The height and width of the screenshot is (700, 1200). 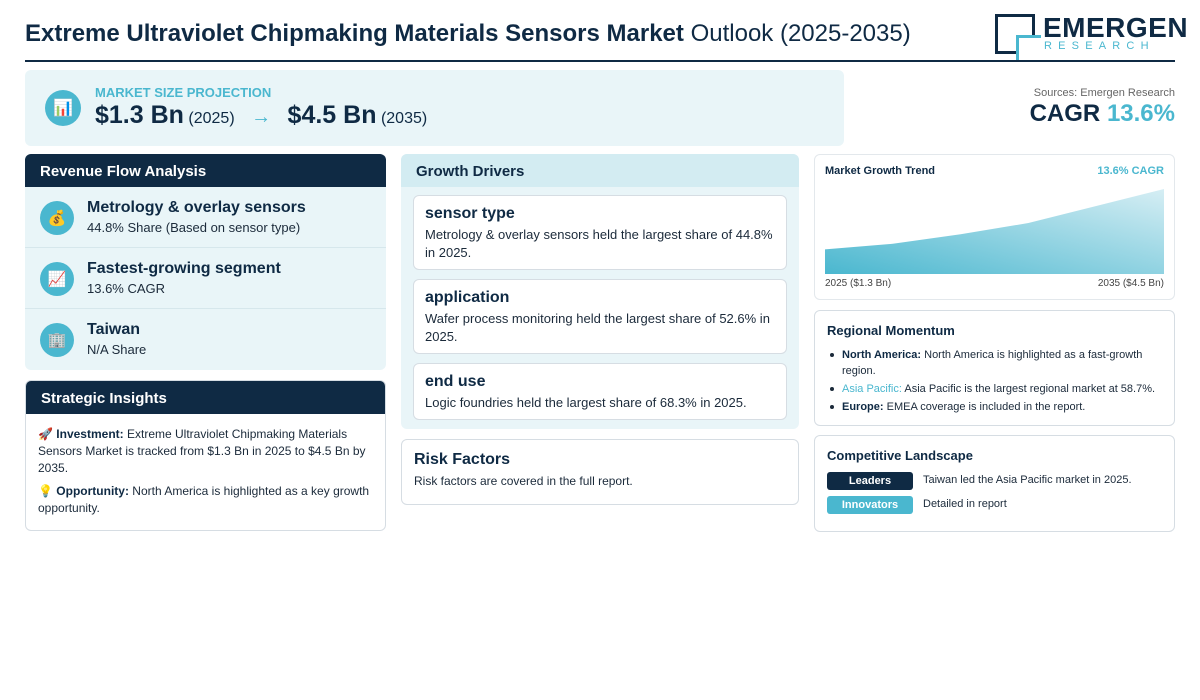 I want to click on page-title-rest: Outlook (2025-2035), so click(x=800, y=33).